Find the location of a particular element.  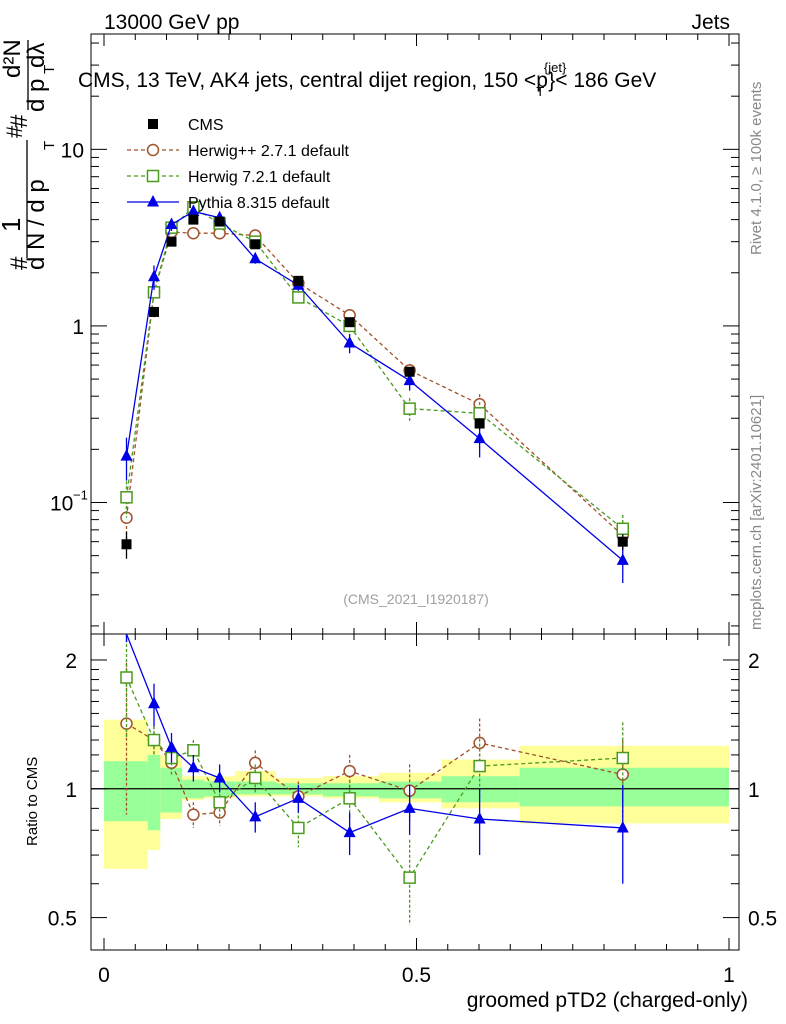

ratio-y-tick-label-right: 1 is located at coordinates (754, 790).